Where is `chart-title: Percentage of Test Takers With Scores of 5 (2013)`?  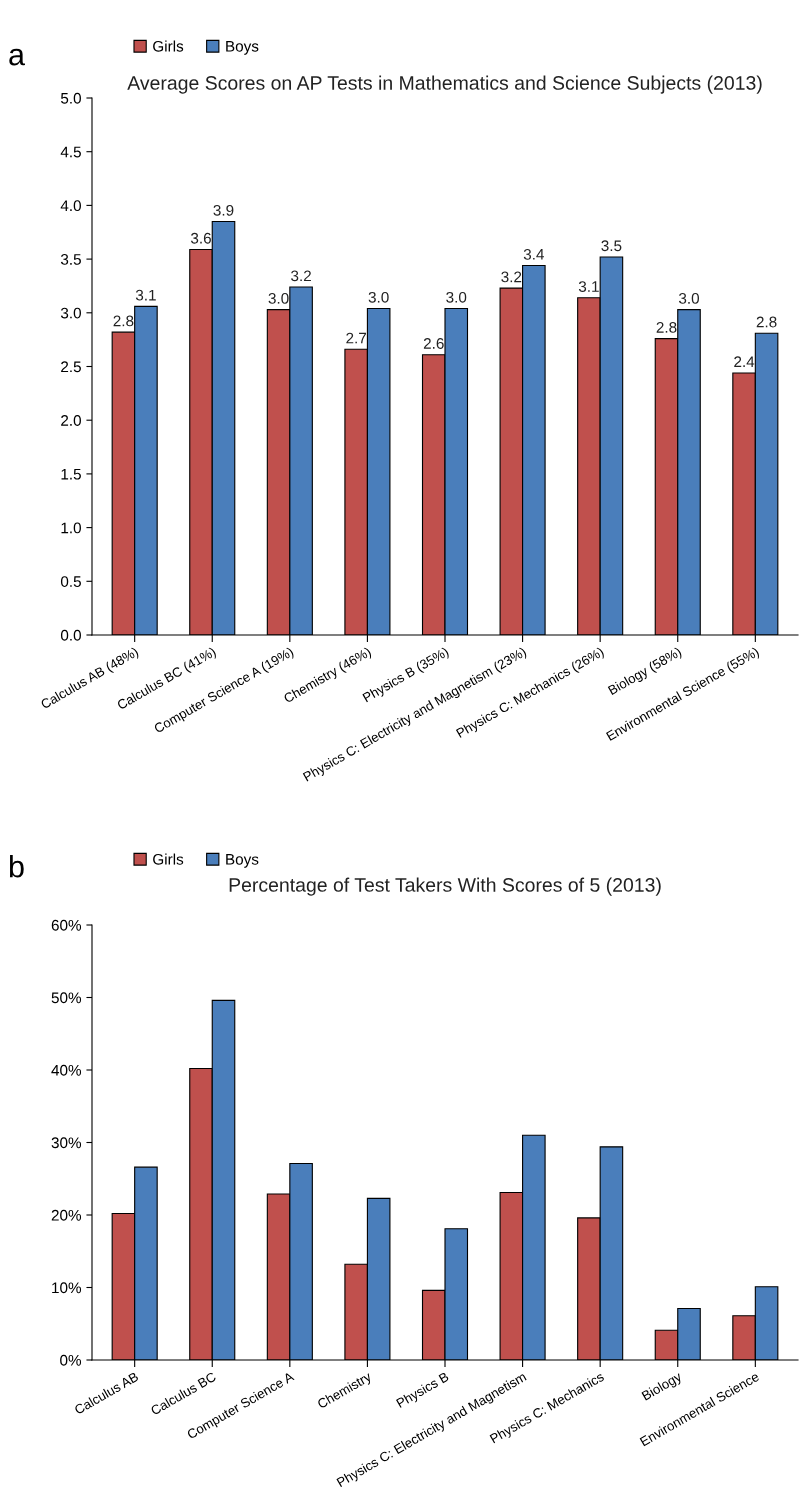 chart-title: Percentage of Test Takers With Scores of 5 (2013) is located at coordinates (445, 886).